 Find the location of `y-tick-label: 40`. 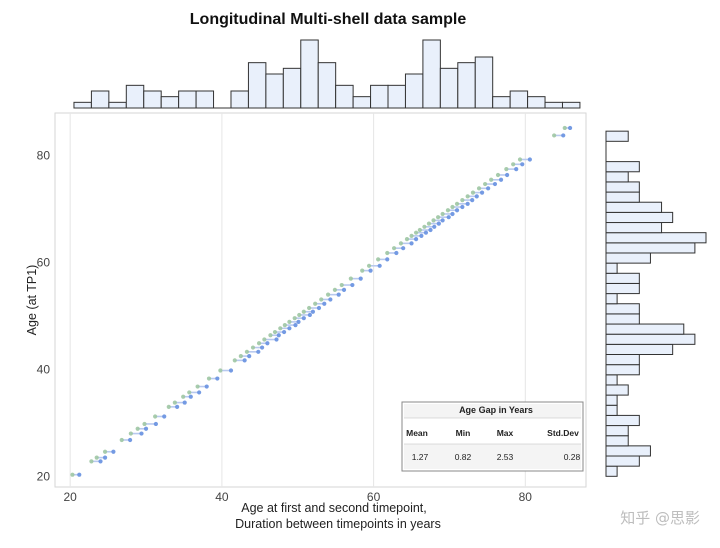

y-tick-label: 40 is located at coordinates (44, 369).